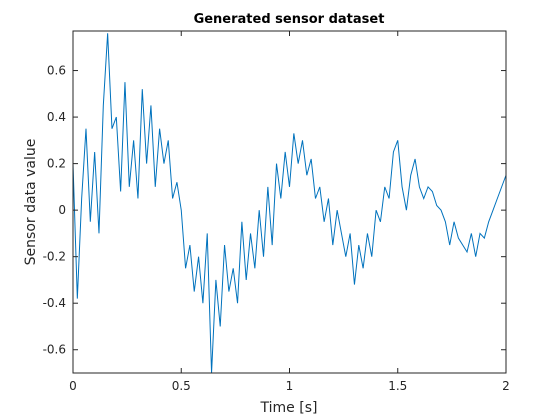 The image size is (560, 420). What do you see at coordinates (56, 71) in the screenshot?
I see `y-tick-label: 0.6` at bounding box center [56, 71].